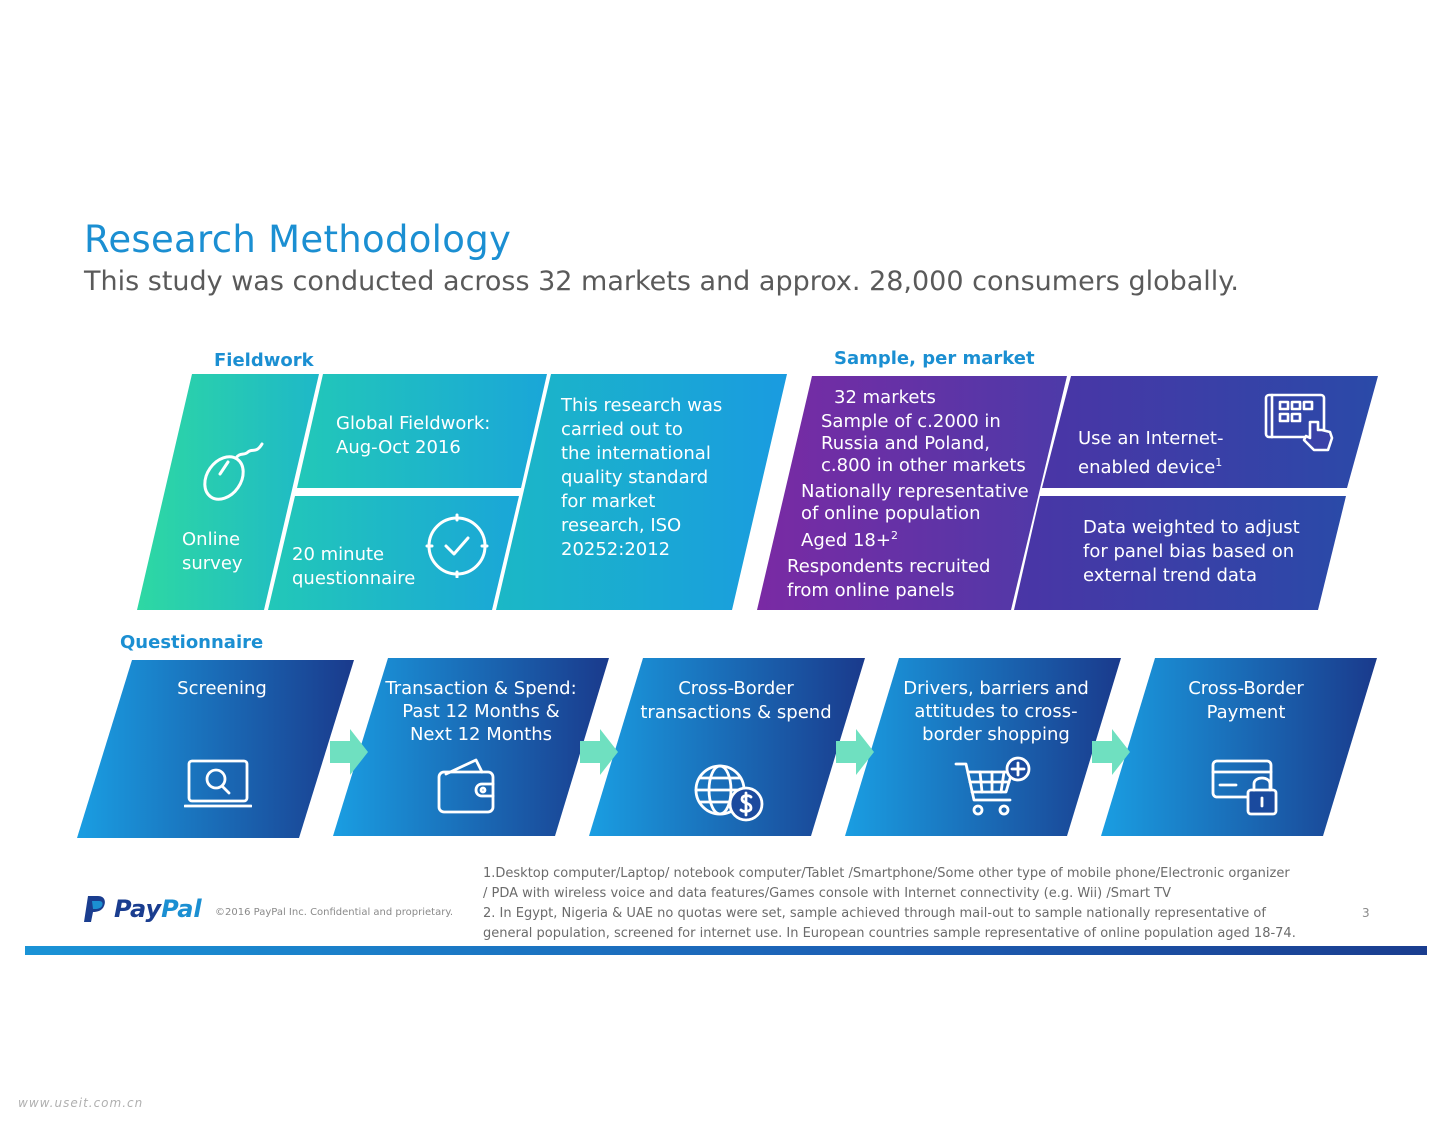 Image resolution: width=1452 pixels, height=1122 pixels. I want to click on device-text: Use an Internet- enabled device1, so click(1151, 453).